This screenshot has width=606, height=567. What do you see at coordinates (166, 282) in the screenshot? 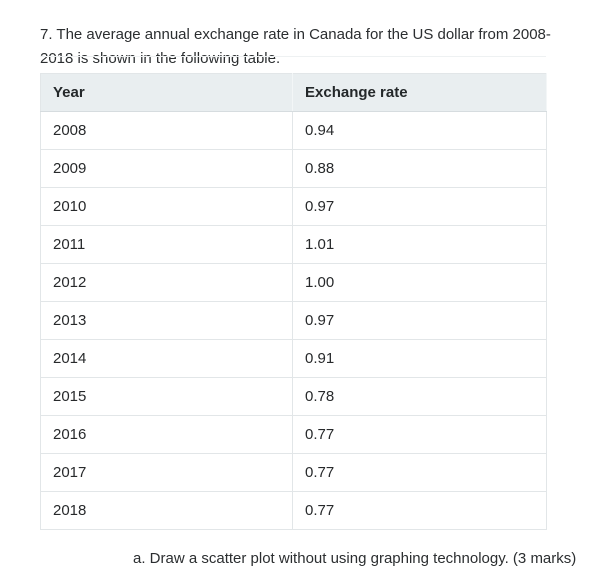
I see `year-cell: 2012` at bounding box center [166, 282].